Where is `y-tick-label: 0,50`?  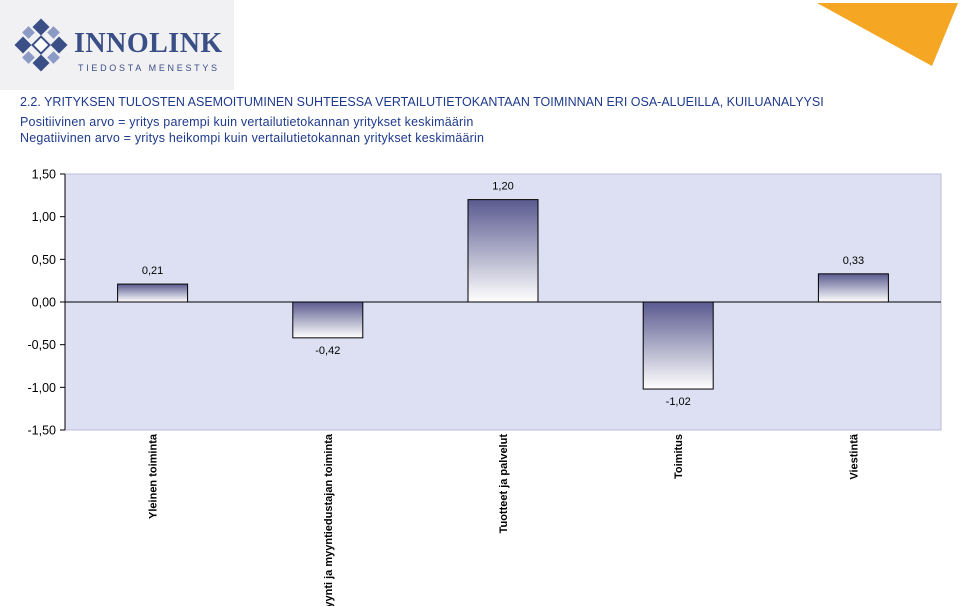
y-tick-label: 0,50 is located at coordinates (44, 260).